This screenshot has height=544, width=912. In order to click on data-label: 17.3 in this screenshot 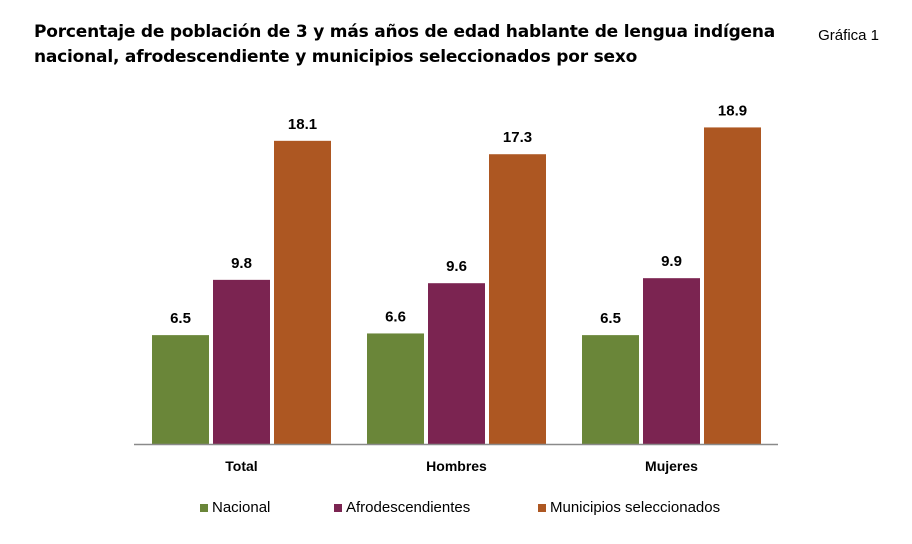, I will do `click(517, 137)`.